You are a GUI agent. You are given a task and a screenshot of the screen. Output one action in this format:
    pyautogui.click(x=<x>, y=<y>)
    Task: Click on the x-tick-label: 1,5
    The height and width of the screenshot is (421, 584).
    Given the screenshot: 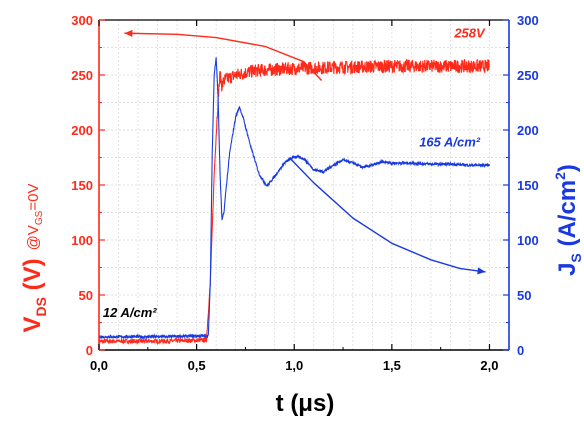 What is the action you would take?
    pyautogui.click(x=392, y=365)
    